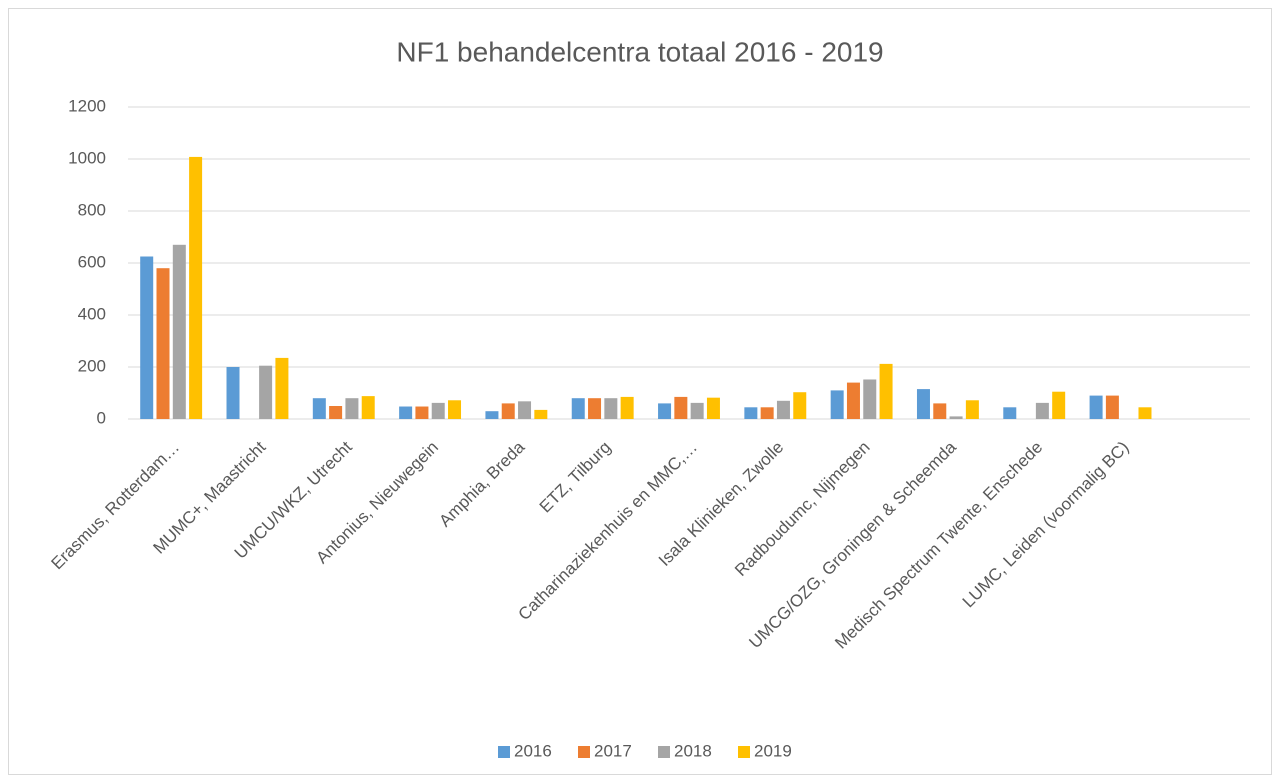 The image size is (1280, 783). Describe the element at coordinates (639, 51) in the screenshot. I see `chart-title: NF1 behandelcentra totaal 2016 - 2019` at that location.